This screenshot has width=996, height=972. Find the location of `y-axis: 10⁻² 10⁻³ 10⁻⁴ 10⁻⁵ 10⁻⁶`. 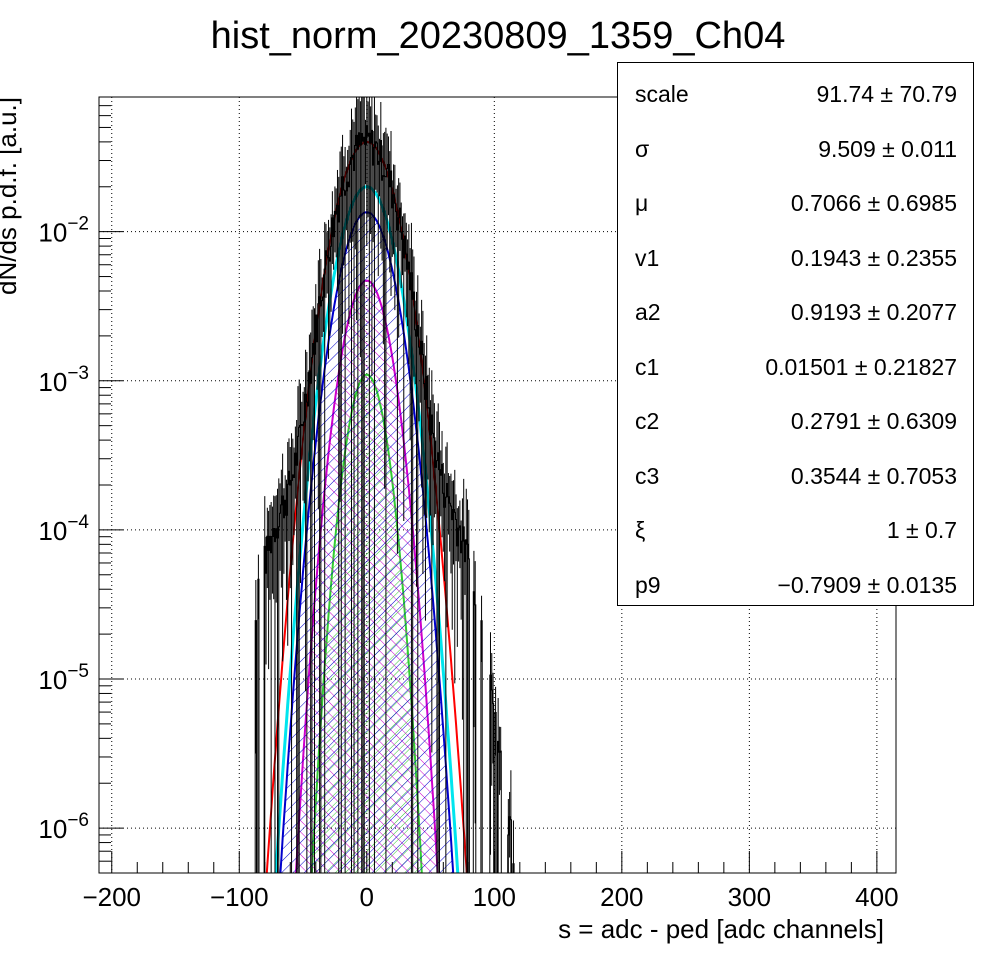

y-axis: 10⁻² 10⁻³ 10⁻⁴ 10⁻⁵ 10⁻⁶ is located at coordinates (80, 485).